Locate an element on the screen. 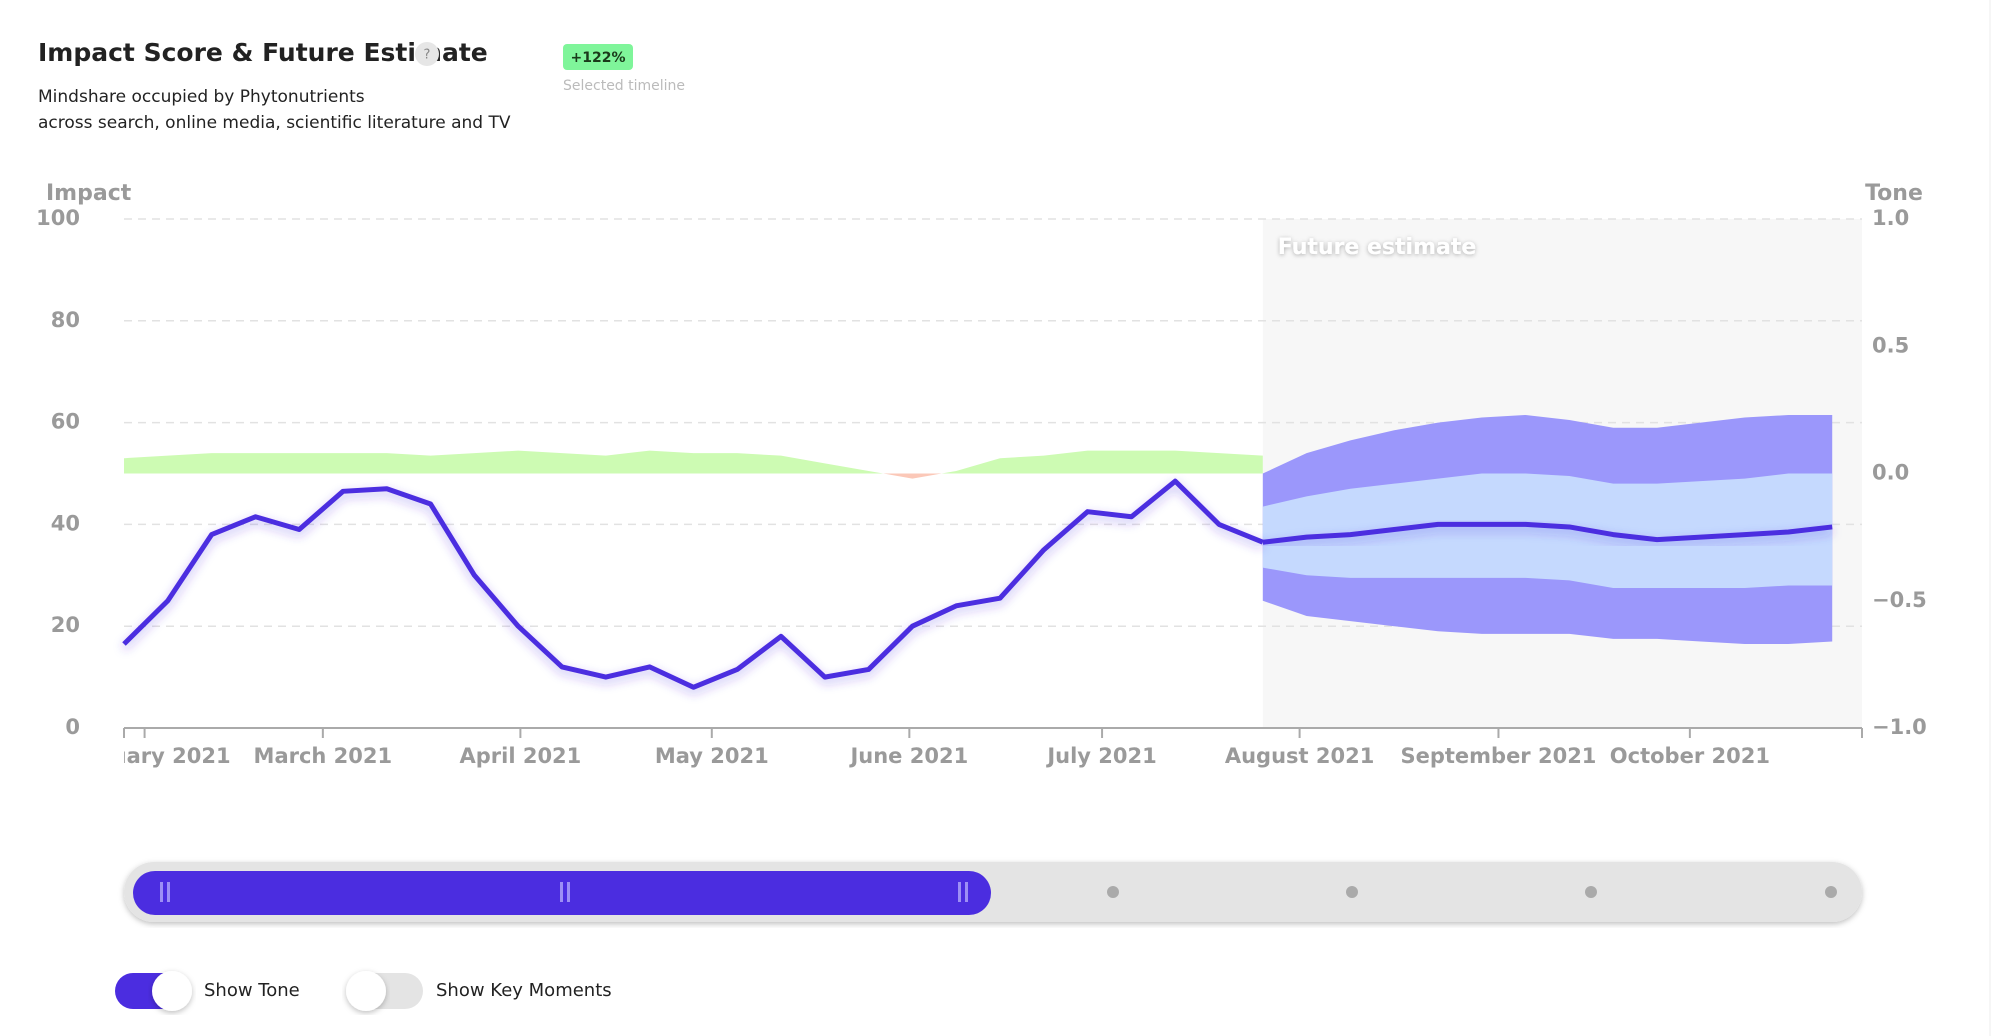 The image size is (2000, 1036). title: Impact Score & Future Estimate is located at coordinates (263, 52).